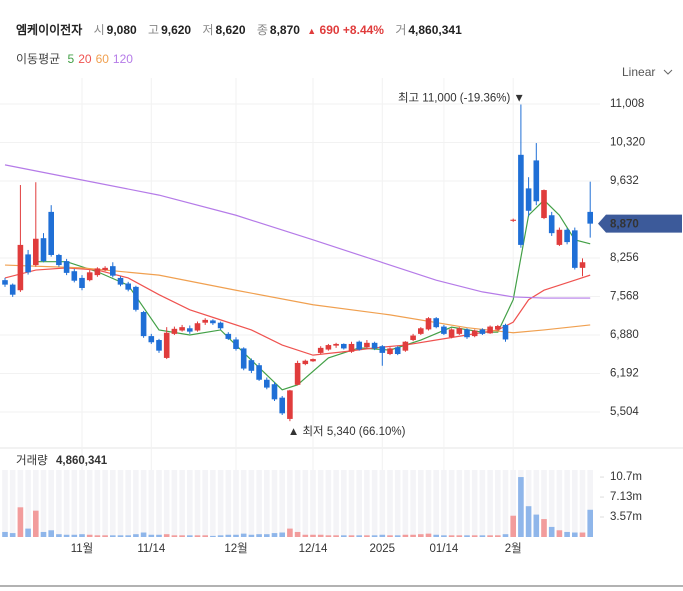 This screenshot has height=591, width=683. What do you see at coordinates (627, 143) in the screenshot?
I see `y-tick-label: 10,320` at bounding box center [627, 143].